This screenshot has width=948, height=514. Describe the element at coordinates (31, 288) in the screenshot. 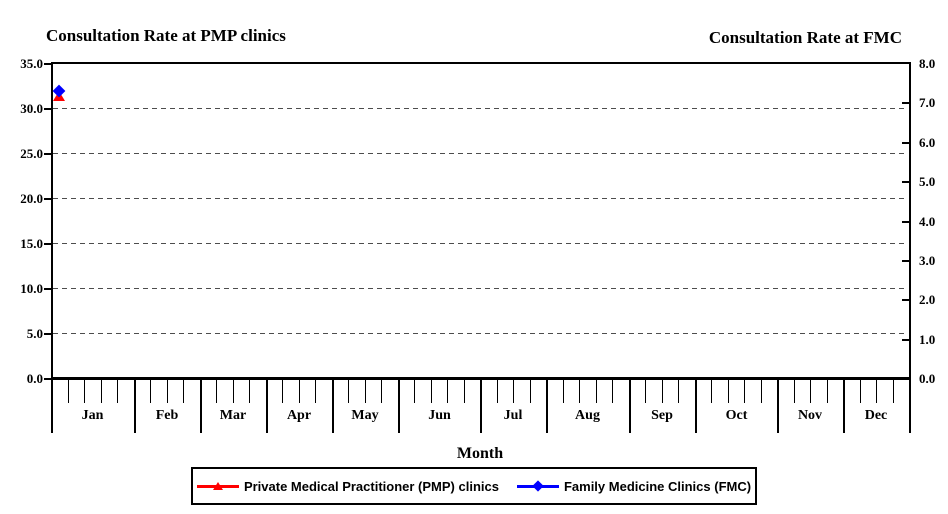

I see `left-axis-tick-label: 10.0` at that location.